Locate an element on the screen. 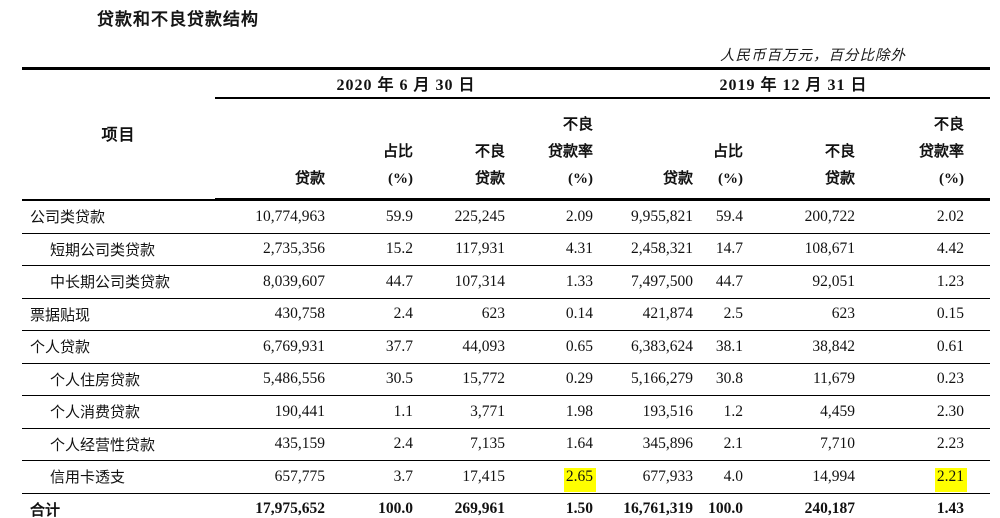 This screenshot has height=518, width=1000. value-cell: 0.23 is located at coordinates (925, 379).